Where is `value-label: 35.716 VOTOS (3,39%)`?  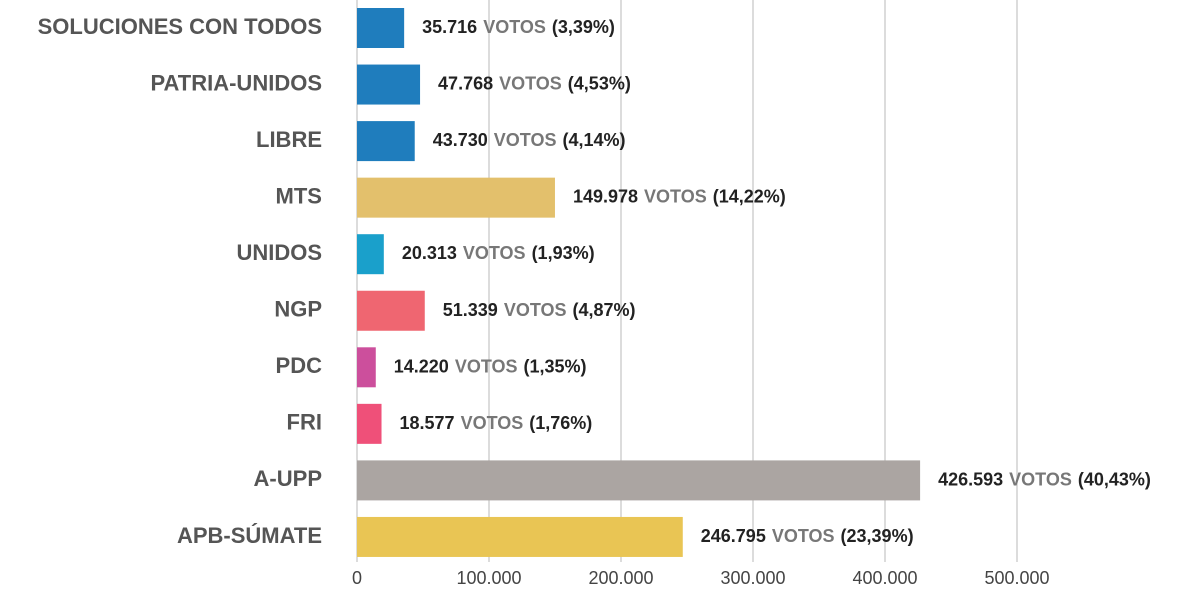 value-label: 35.716 VOTOS (3,39%) is located at coordinates (518, 27).